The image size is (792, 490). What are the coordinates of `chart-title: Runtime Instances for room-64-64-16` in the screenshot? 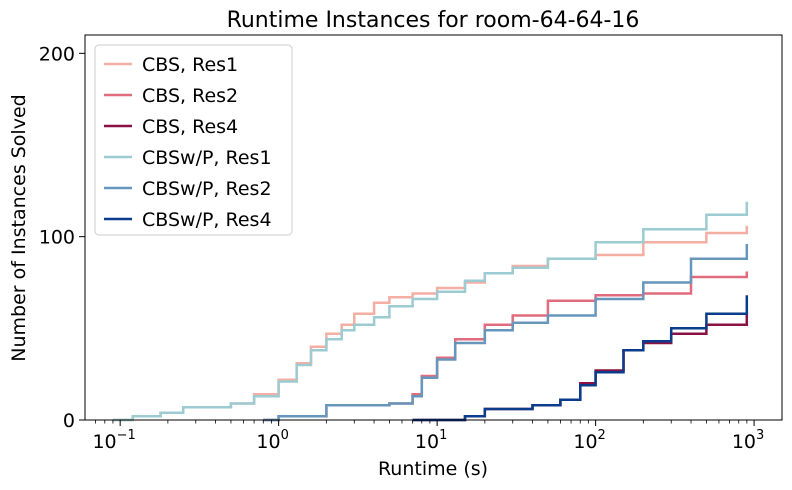 It's located at (433, 20).